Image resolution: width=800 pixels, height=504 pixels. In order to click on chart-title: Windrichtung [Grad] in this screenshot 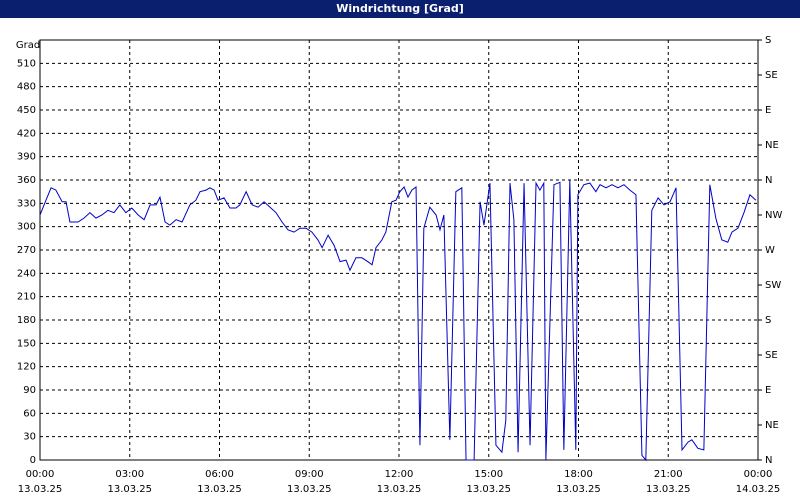, I will do `click(400, 8)`.